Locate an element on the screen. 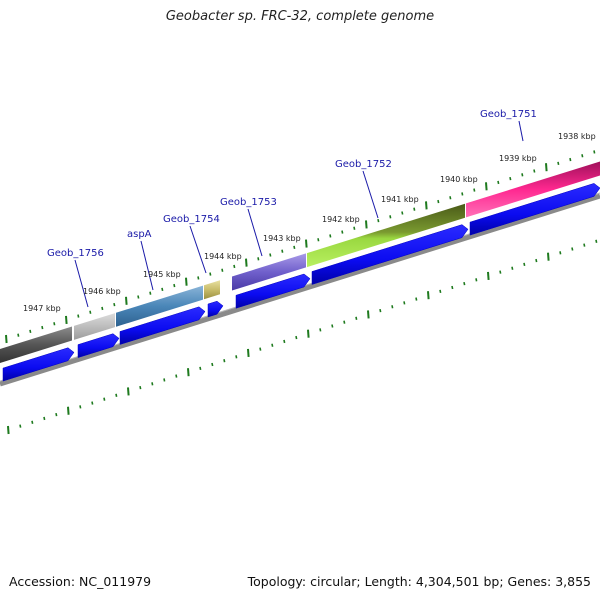 This screenshot has height=600, width=600. gene-label-geob-1754: Geob_1754 is located at coordinates (191, 219).